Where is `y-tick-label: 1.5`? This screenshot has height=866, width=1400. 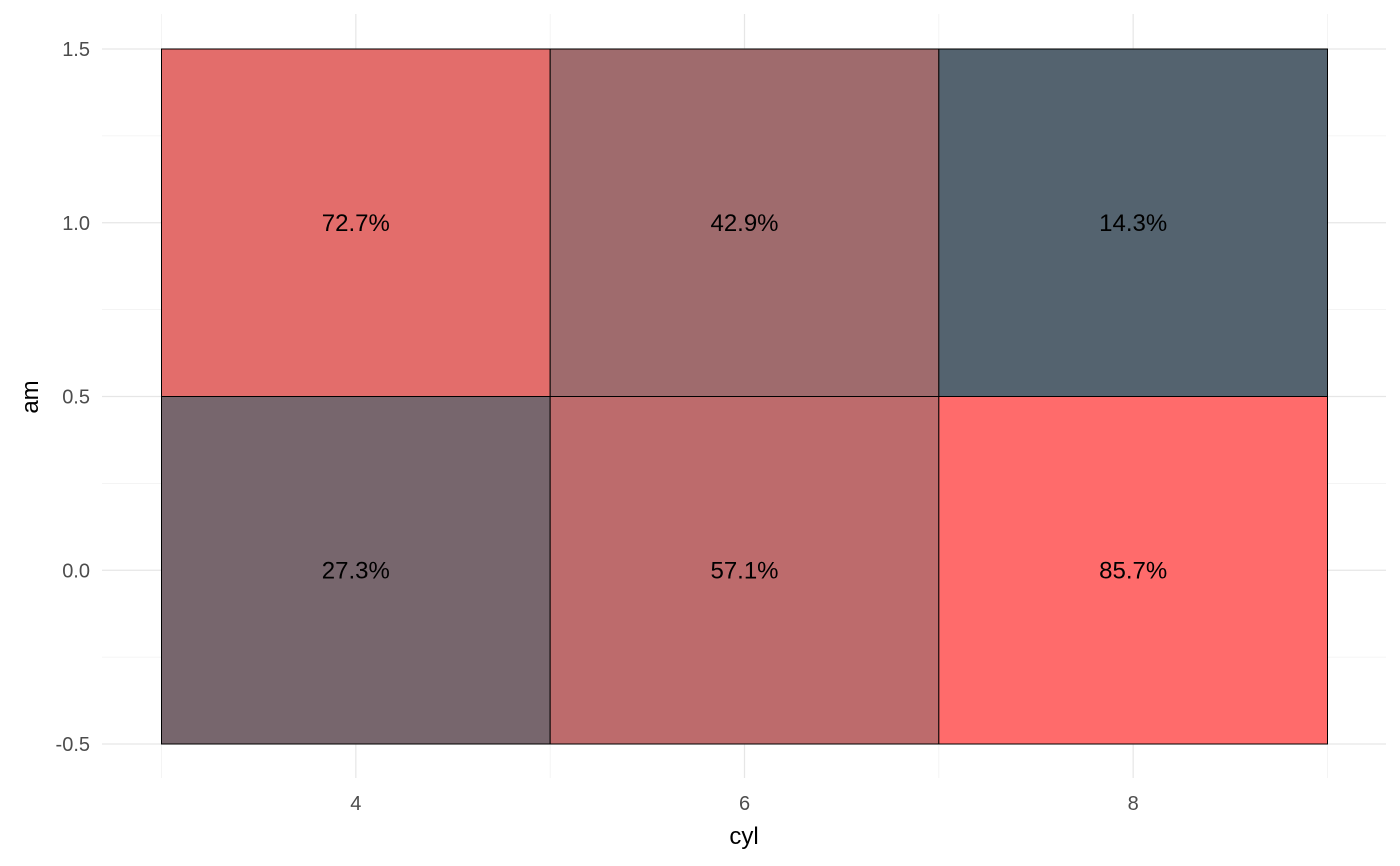
y-tick-label: 1.5 is located at coordinates (76, 50).